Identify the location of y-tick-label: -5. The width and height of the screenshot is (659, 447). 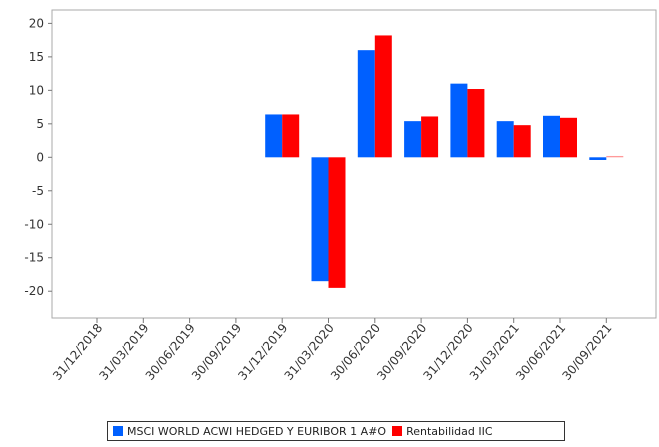
(38, 191).